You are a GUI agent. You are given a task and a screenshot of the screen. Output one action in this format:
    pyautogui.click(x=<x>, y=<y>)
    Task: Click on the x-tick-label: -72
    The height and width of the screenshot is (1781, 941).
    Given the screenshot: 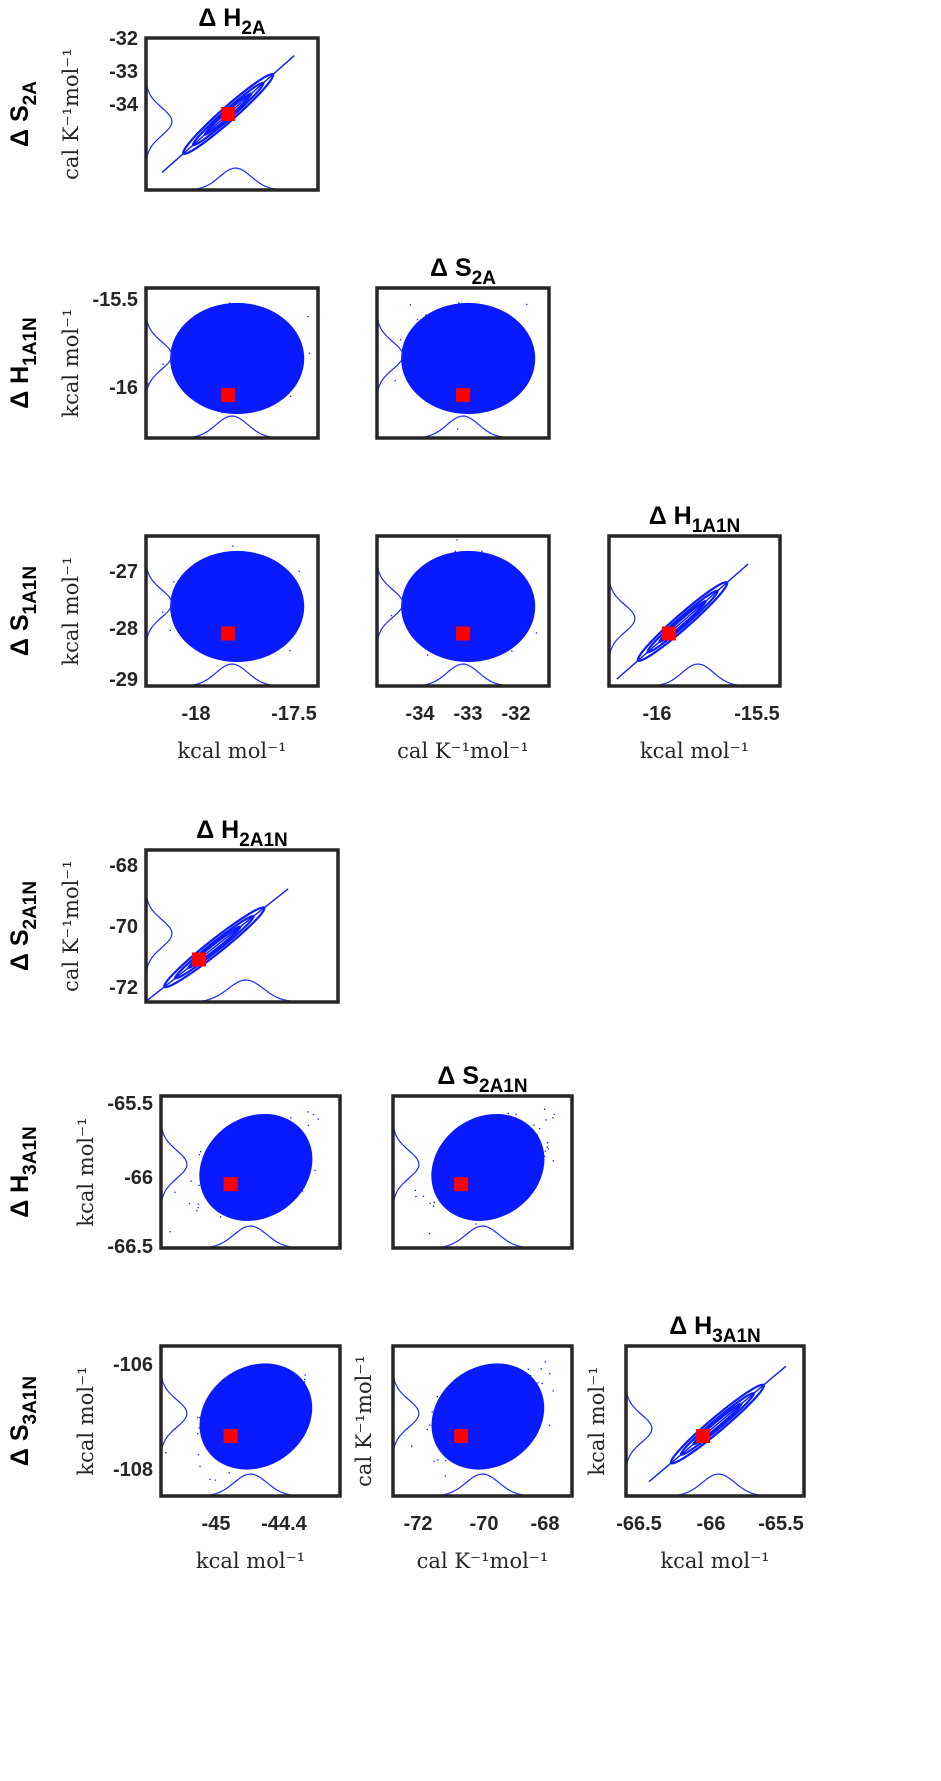 What is the action you would take?
    pyautogui.click(x=418, y=1524)
    